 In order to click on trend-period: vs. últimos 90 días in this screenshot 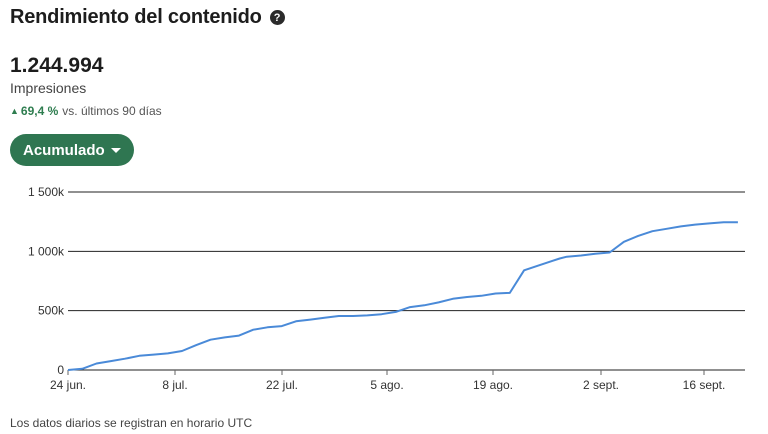, I will do `click(112, 111)`.